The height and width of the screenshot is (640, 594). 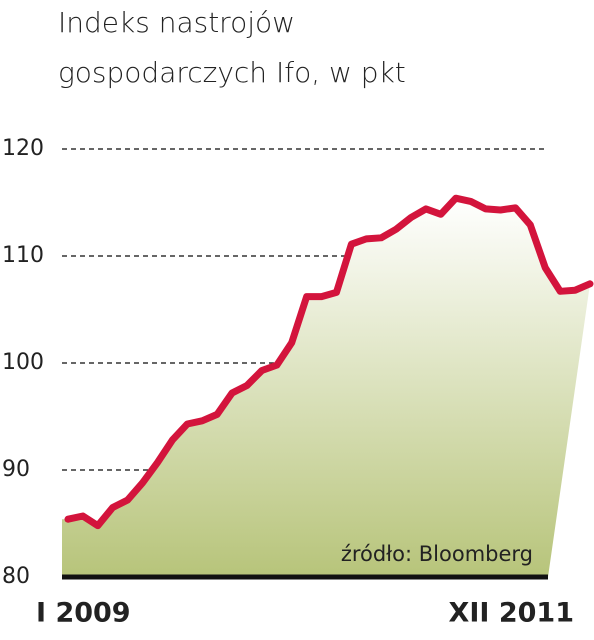 What do you see at coordinates (23, 362) in the screenshot?
I see `y-tick-label: 100` at bounding box center [23, 362].